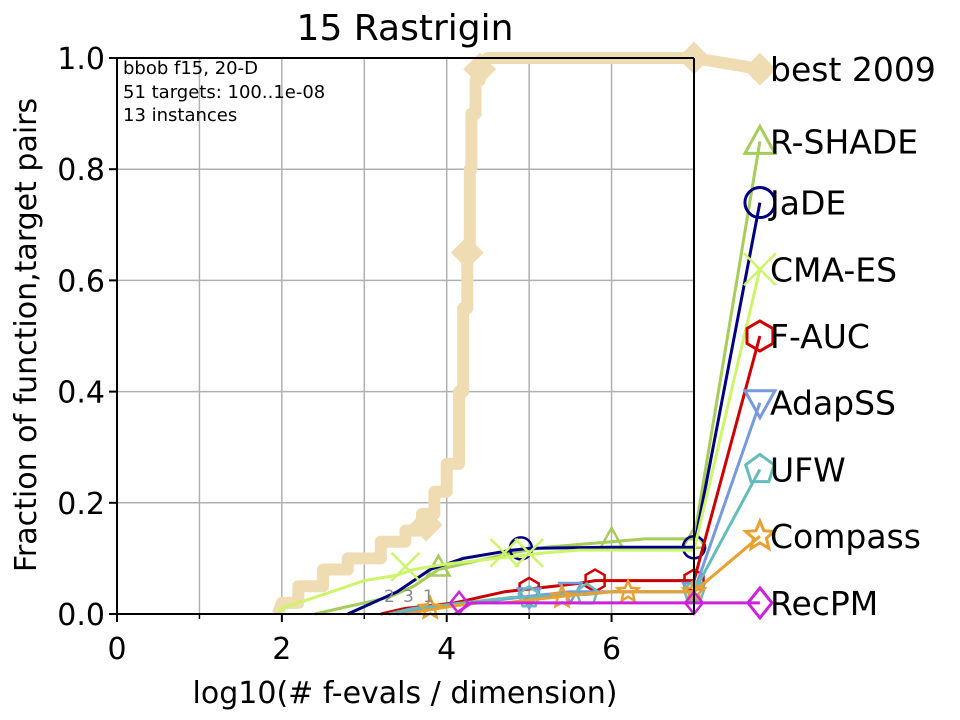  I want to click on legend-label-best-2009: best 2009, so click(853, 69).